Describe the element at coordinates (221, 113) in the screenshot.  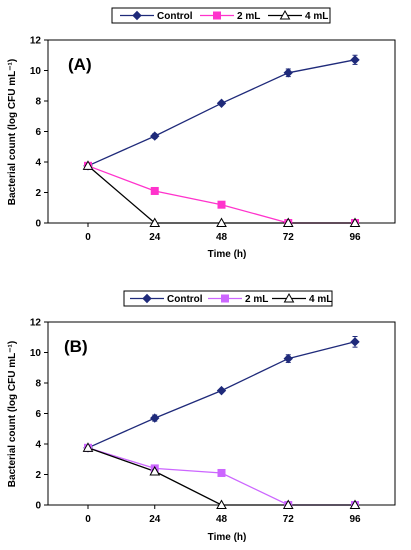
I see `series-line-control` at that location.